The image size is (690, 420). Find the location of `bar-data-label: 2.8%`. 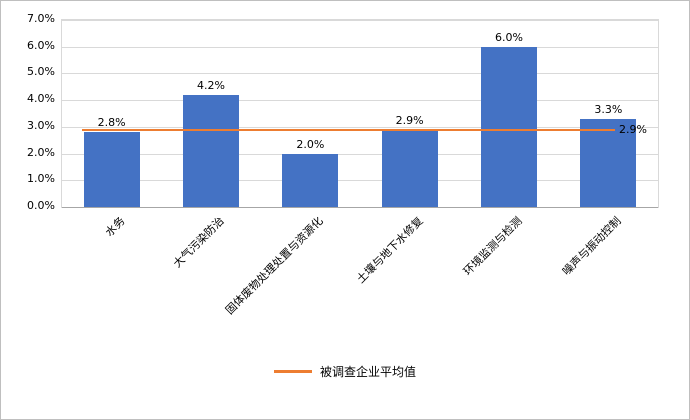

bar-data-label: 2.8% is located at coordinates (111, 123).